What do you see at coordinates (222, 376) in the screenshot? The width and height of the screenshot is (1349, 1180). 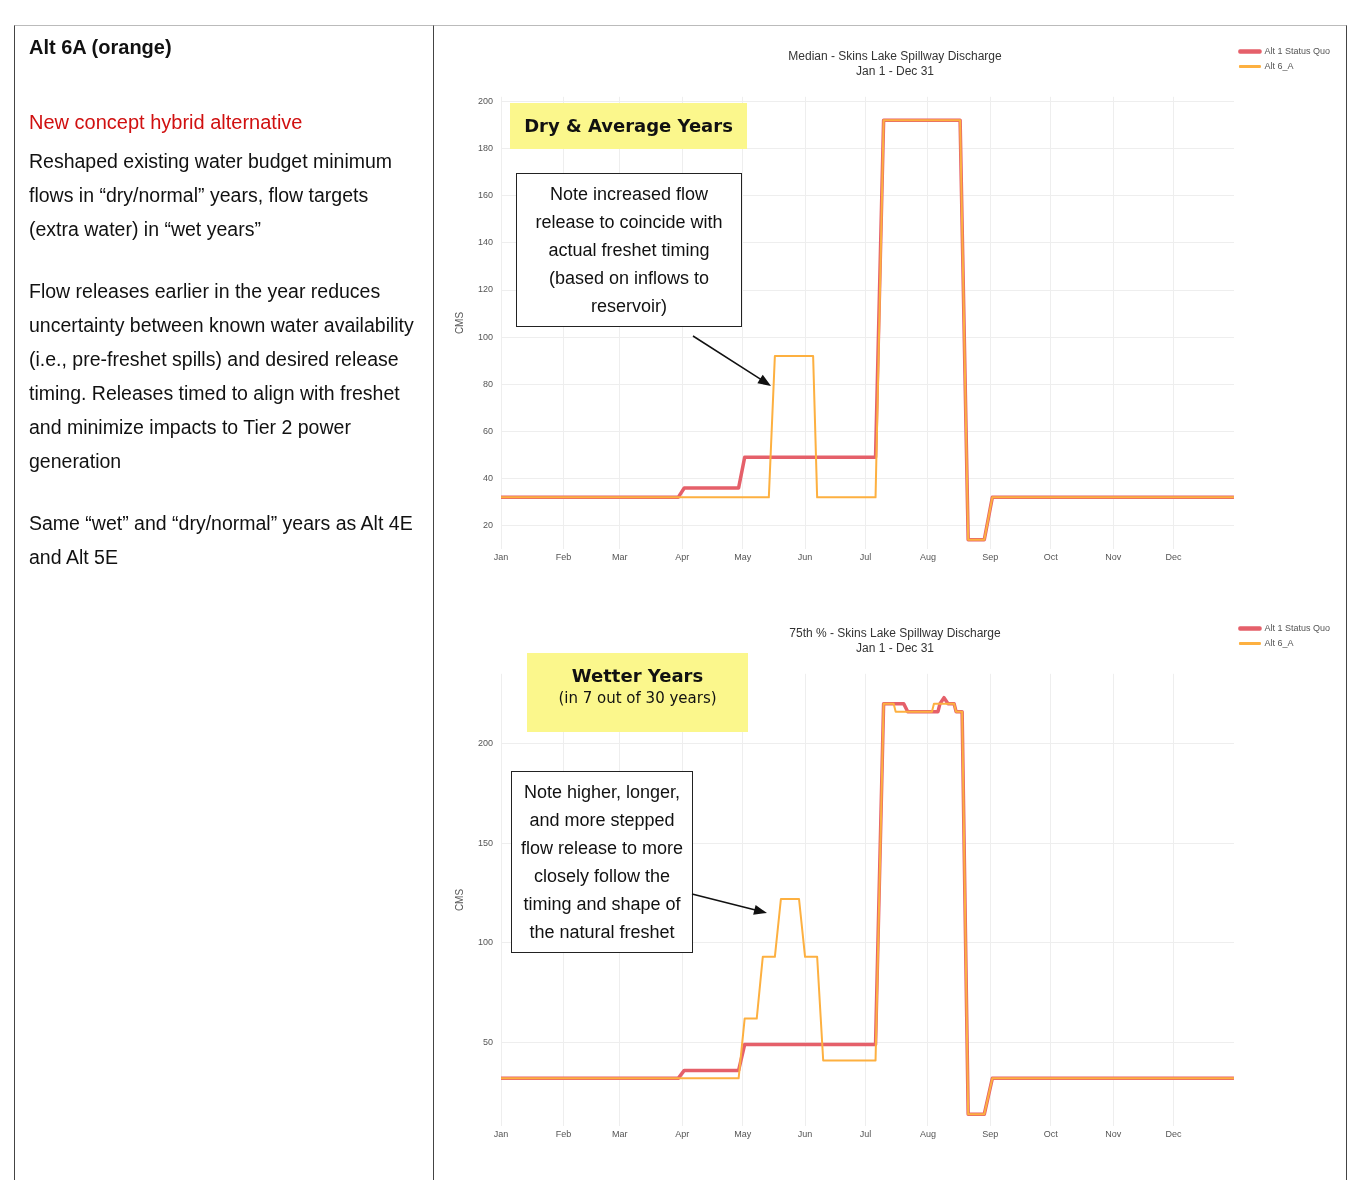 I see `text: Flow releases earlier in the year reduces uncertainty between known water availability (i.e., pre-freshet spills) and desired release timing. Releases timed to align with freshet and minimize impacts to Tier 2 power generation` at bounding box center [222, 376].